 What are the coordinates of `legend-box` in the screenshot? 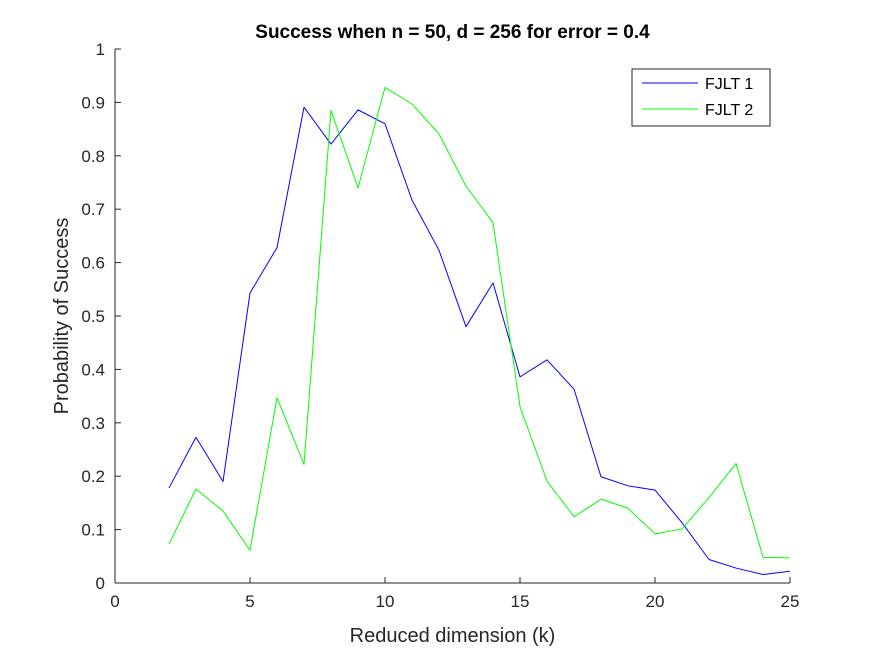 It's located at (701, 97).